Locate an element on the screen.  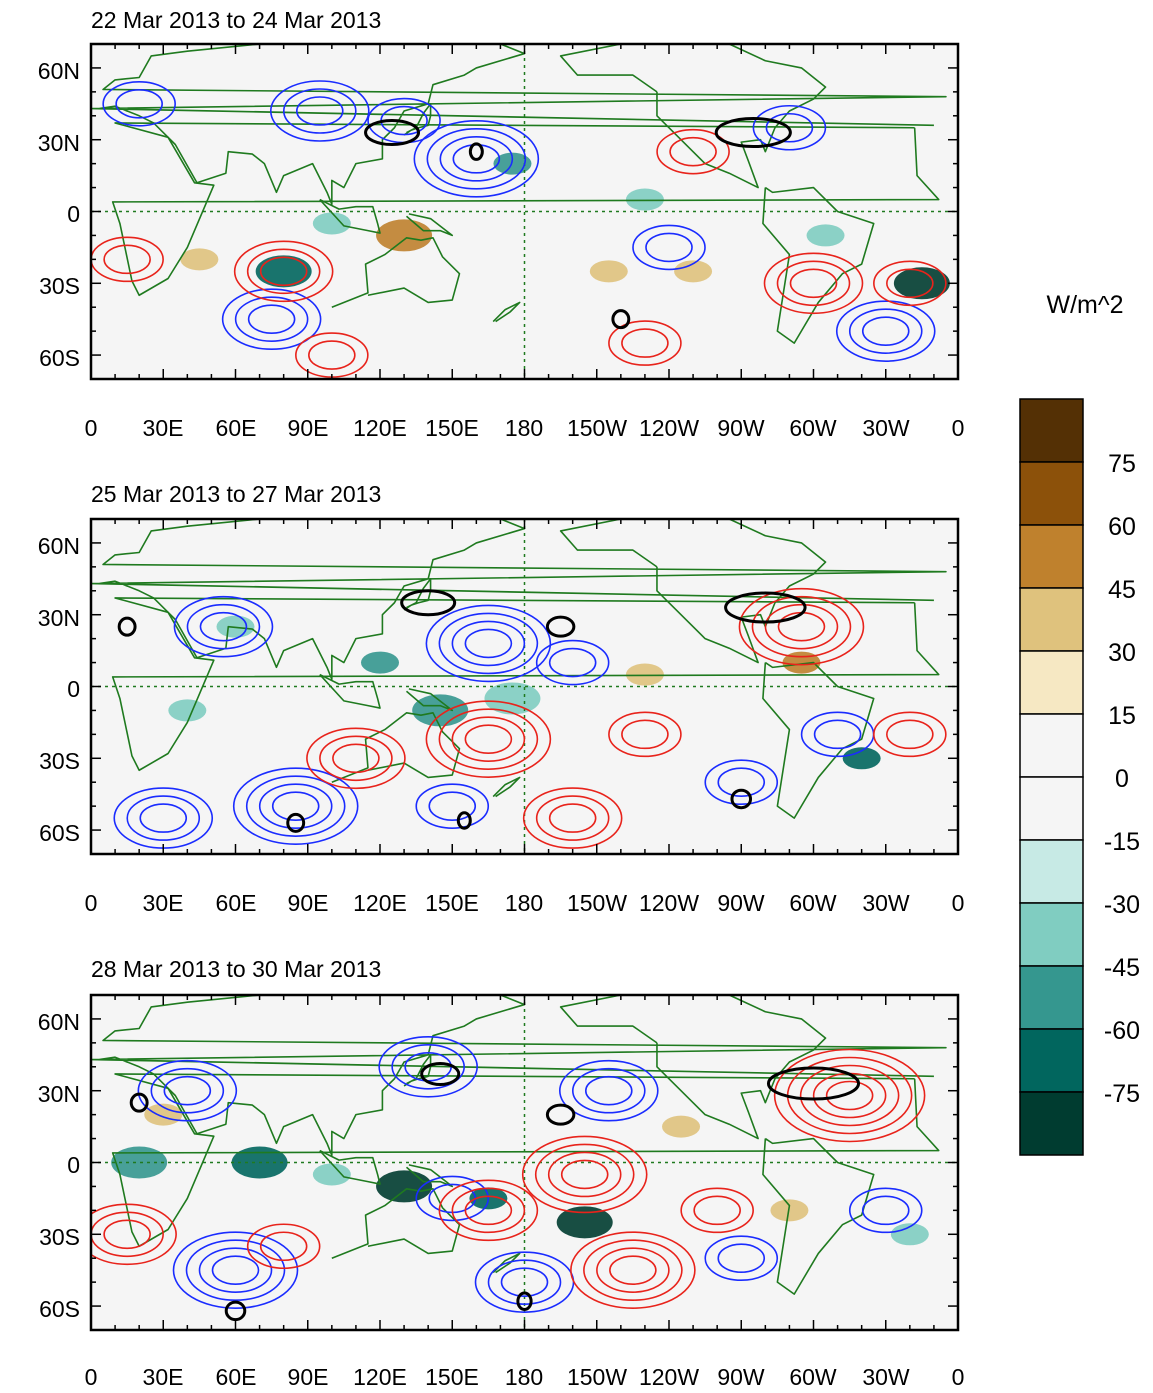
lat-label-30s: 30S is located at coordinates (59, 761).